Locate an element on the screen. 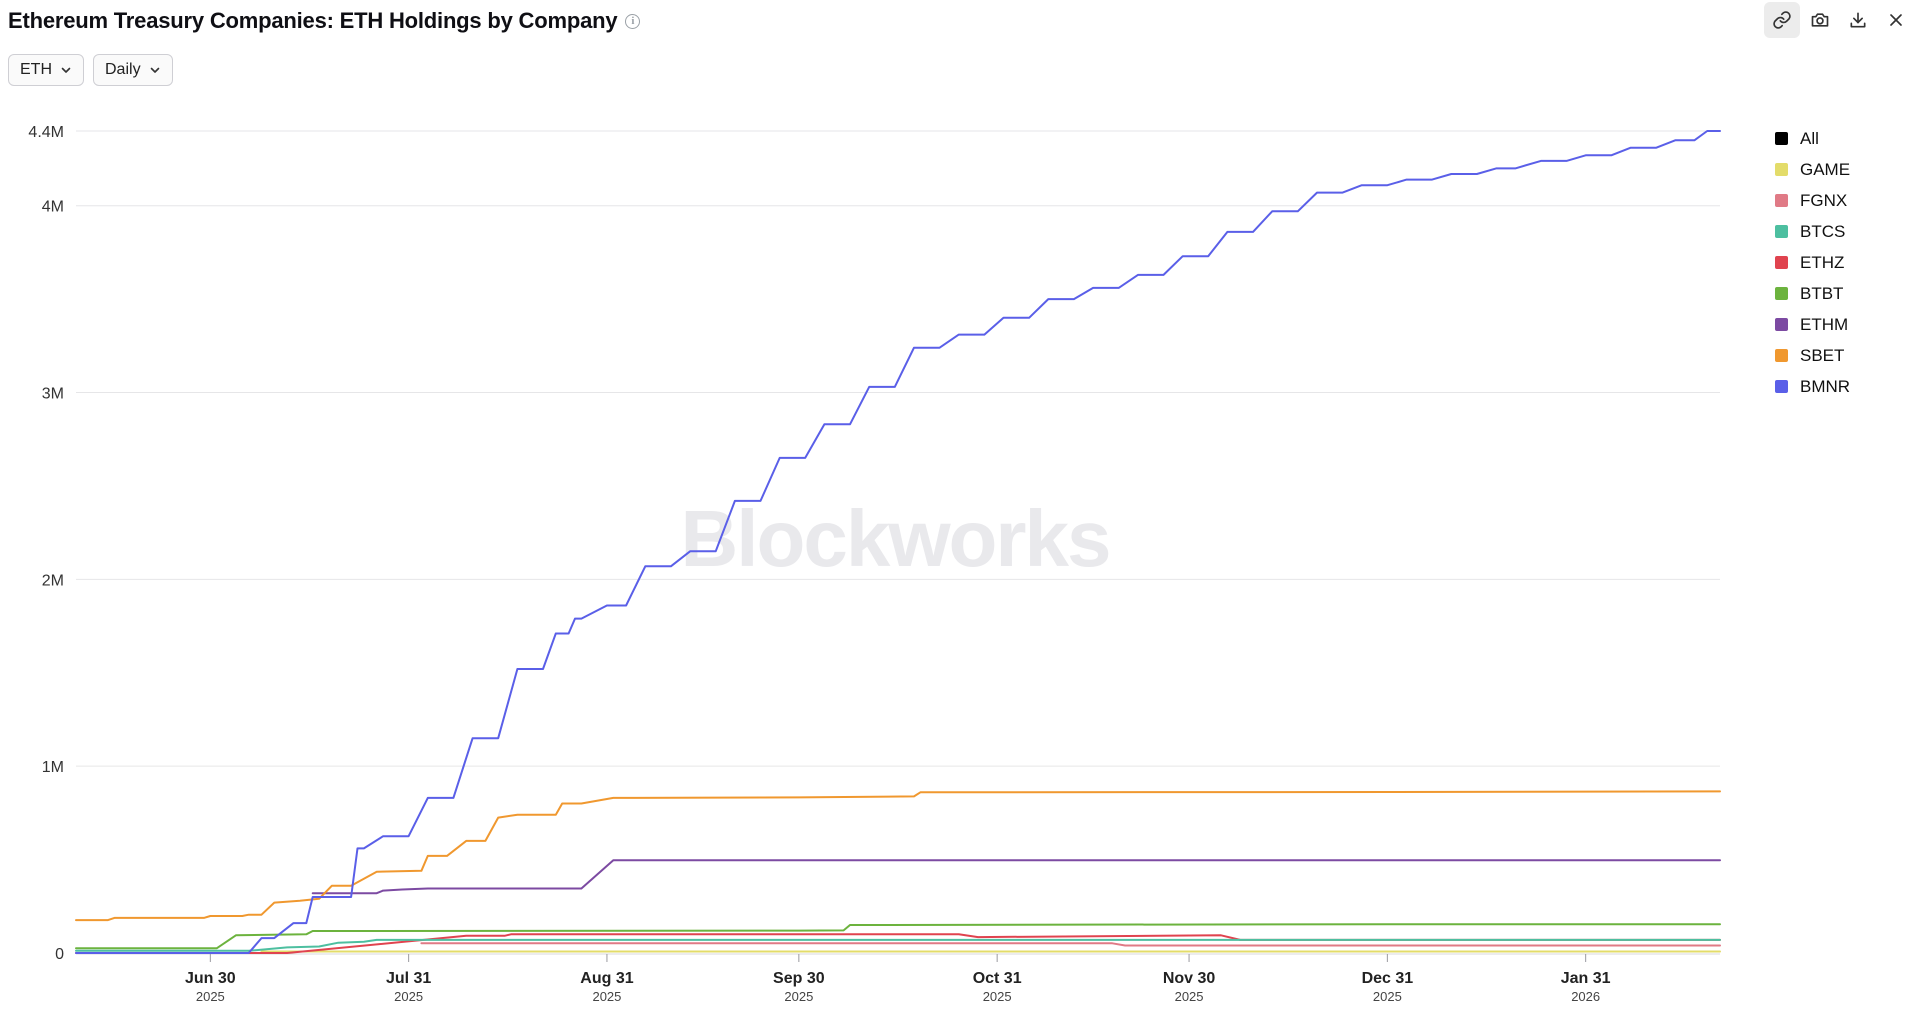  legend-item-fgnx: FGNX is located at coordinates (1812, 200).